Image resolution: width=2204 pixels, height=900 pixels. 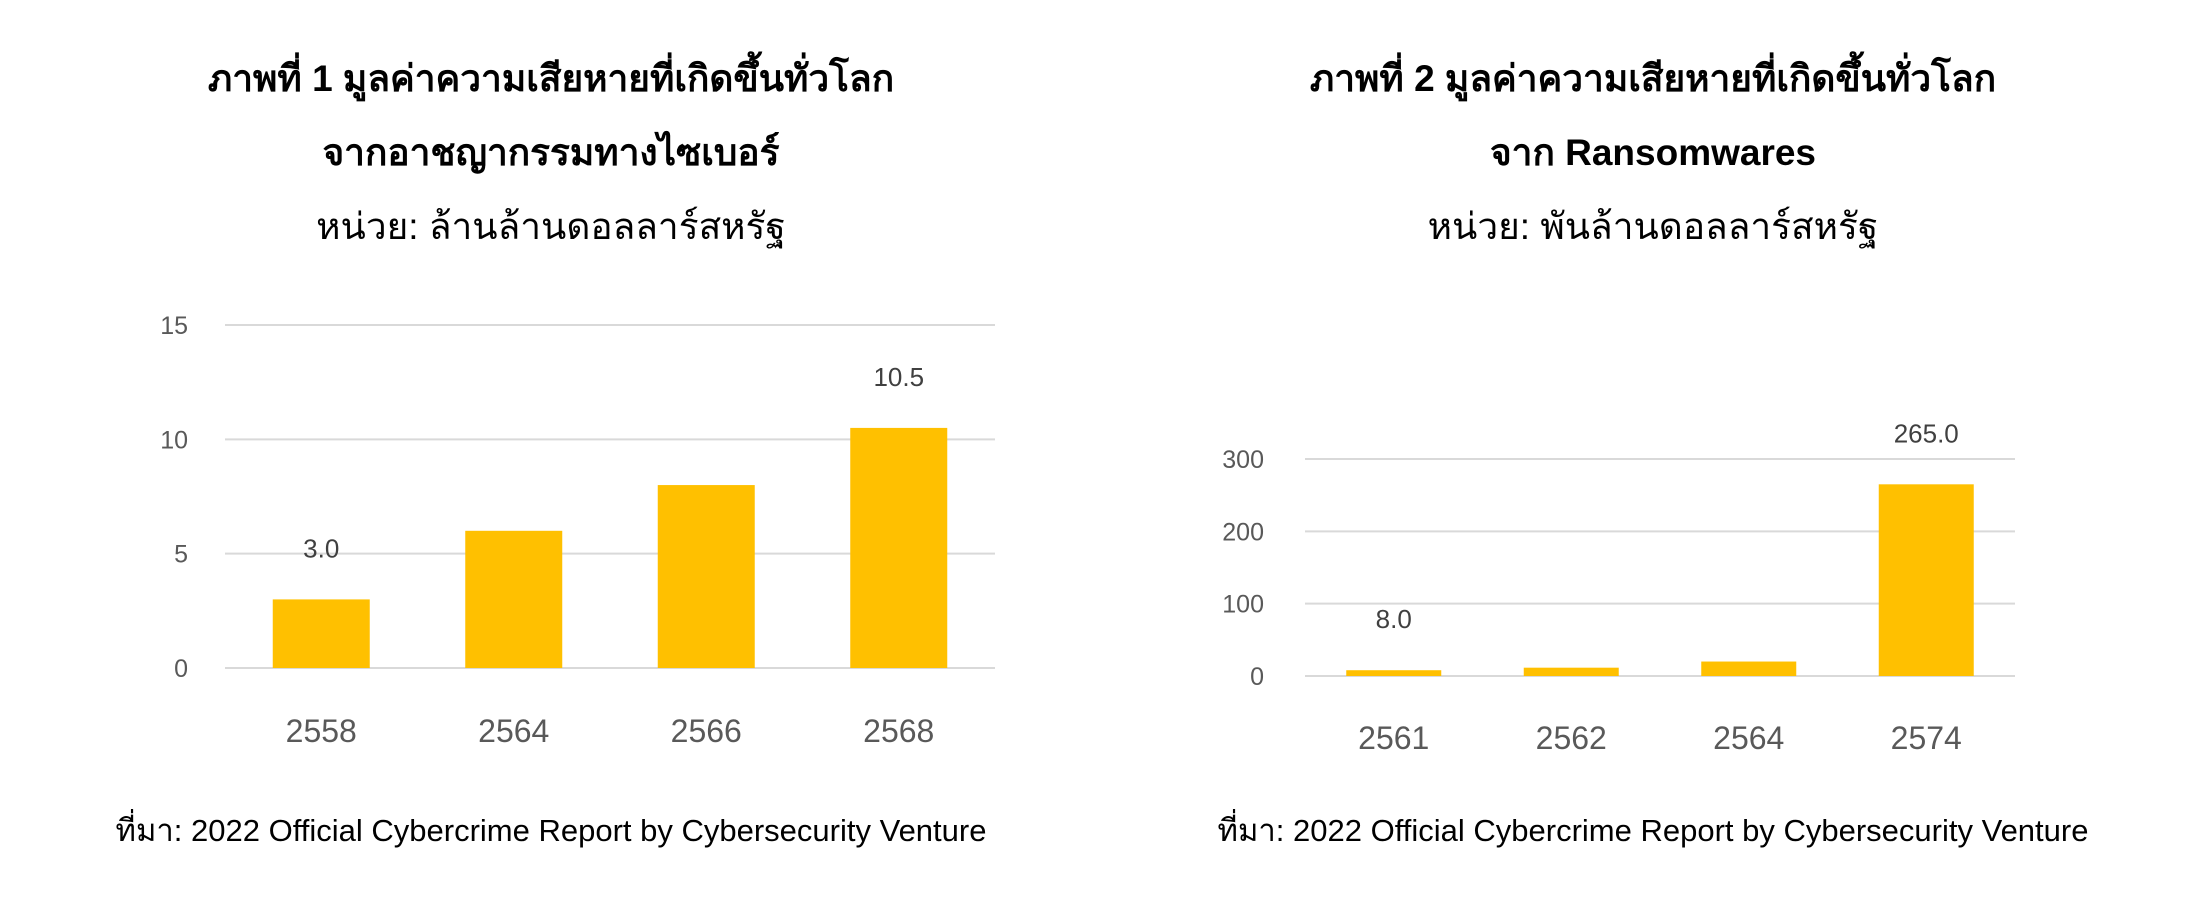 I want to click on x-tick-label: 2574, so click(x=1926, y=738).